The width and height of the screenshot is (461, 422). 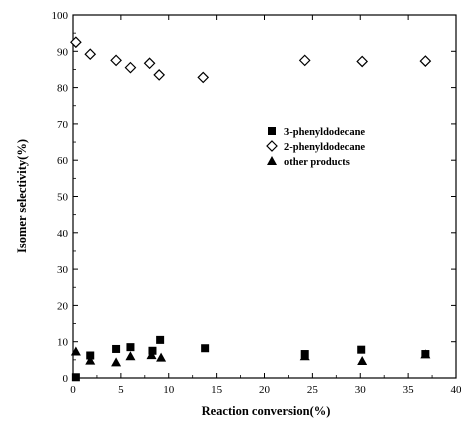 I want to click on y-tick-label: 50, so click(x=63, y=198).